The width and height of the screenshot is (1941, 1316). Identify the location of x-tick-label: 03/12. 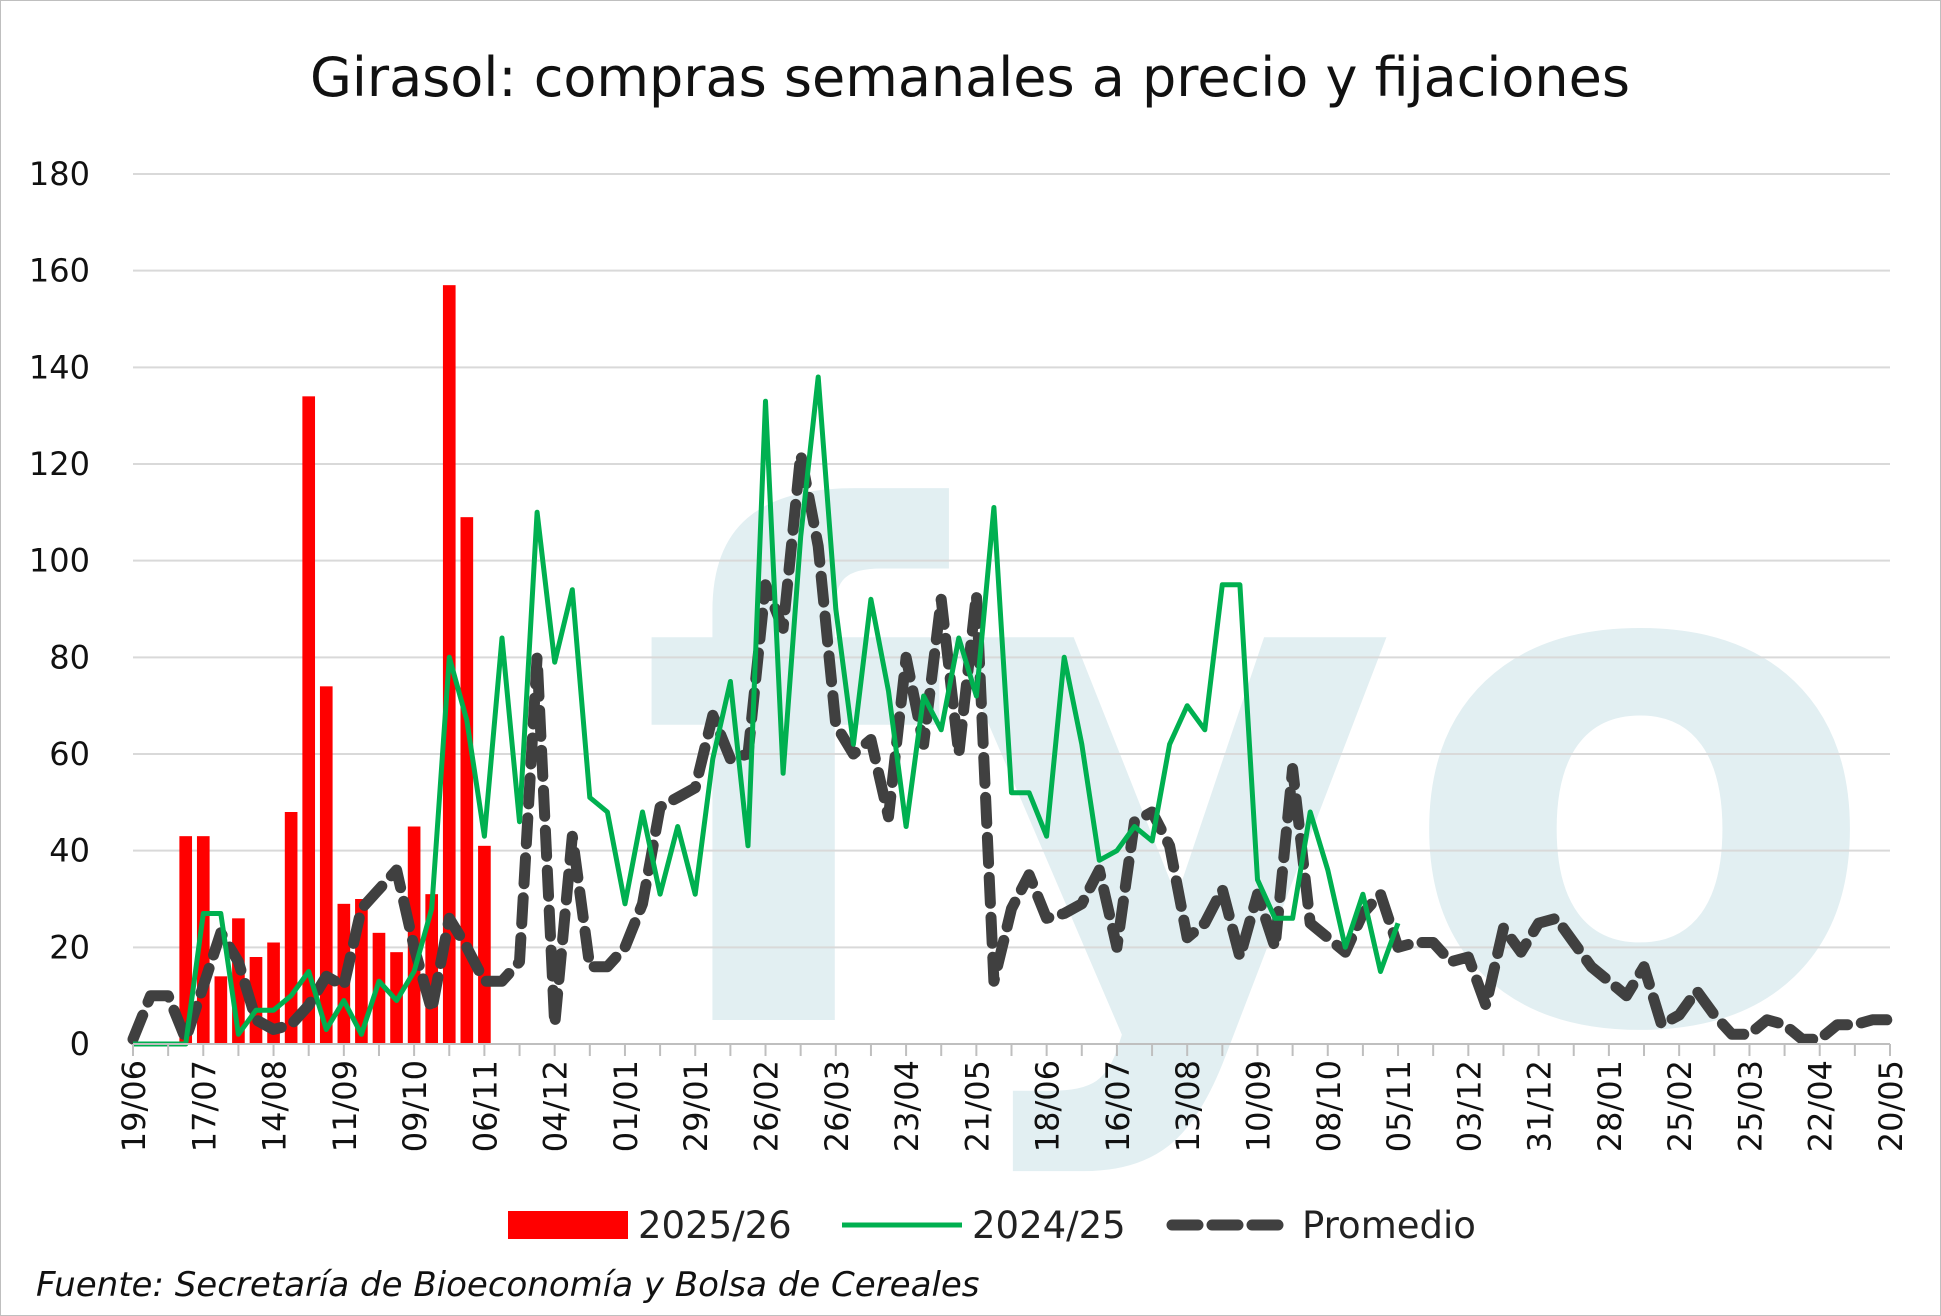
(1469, 1106).